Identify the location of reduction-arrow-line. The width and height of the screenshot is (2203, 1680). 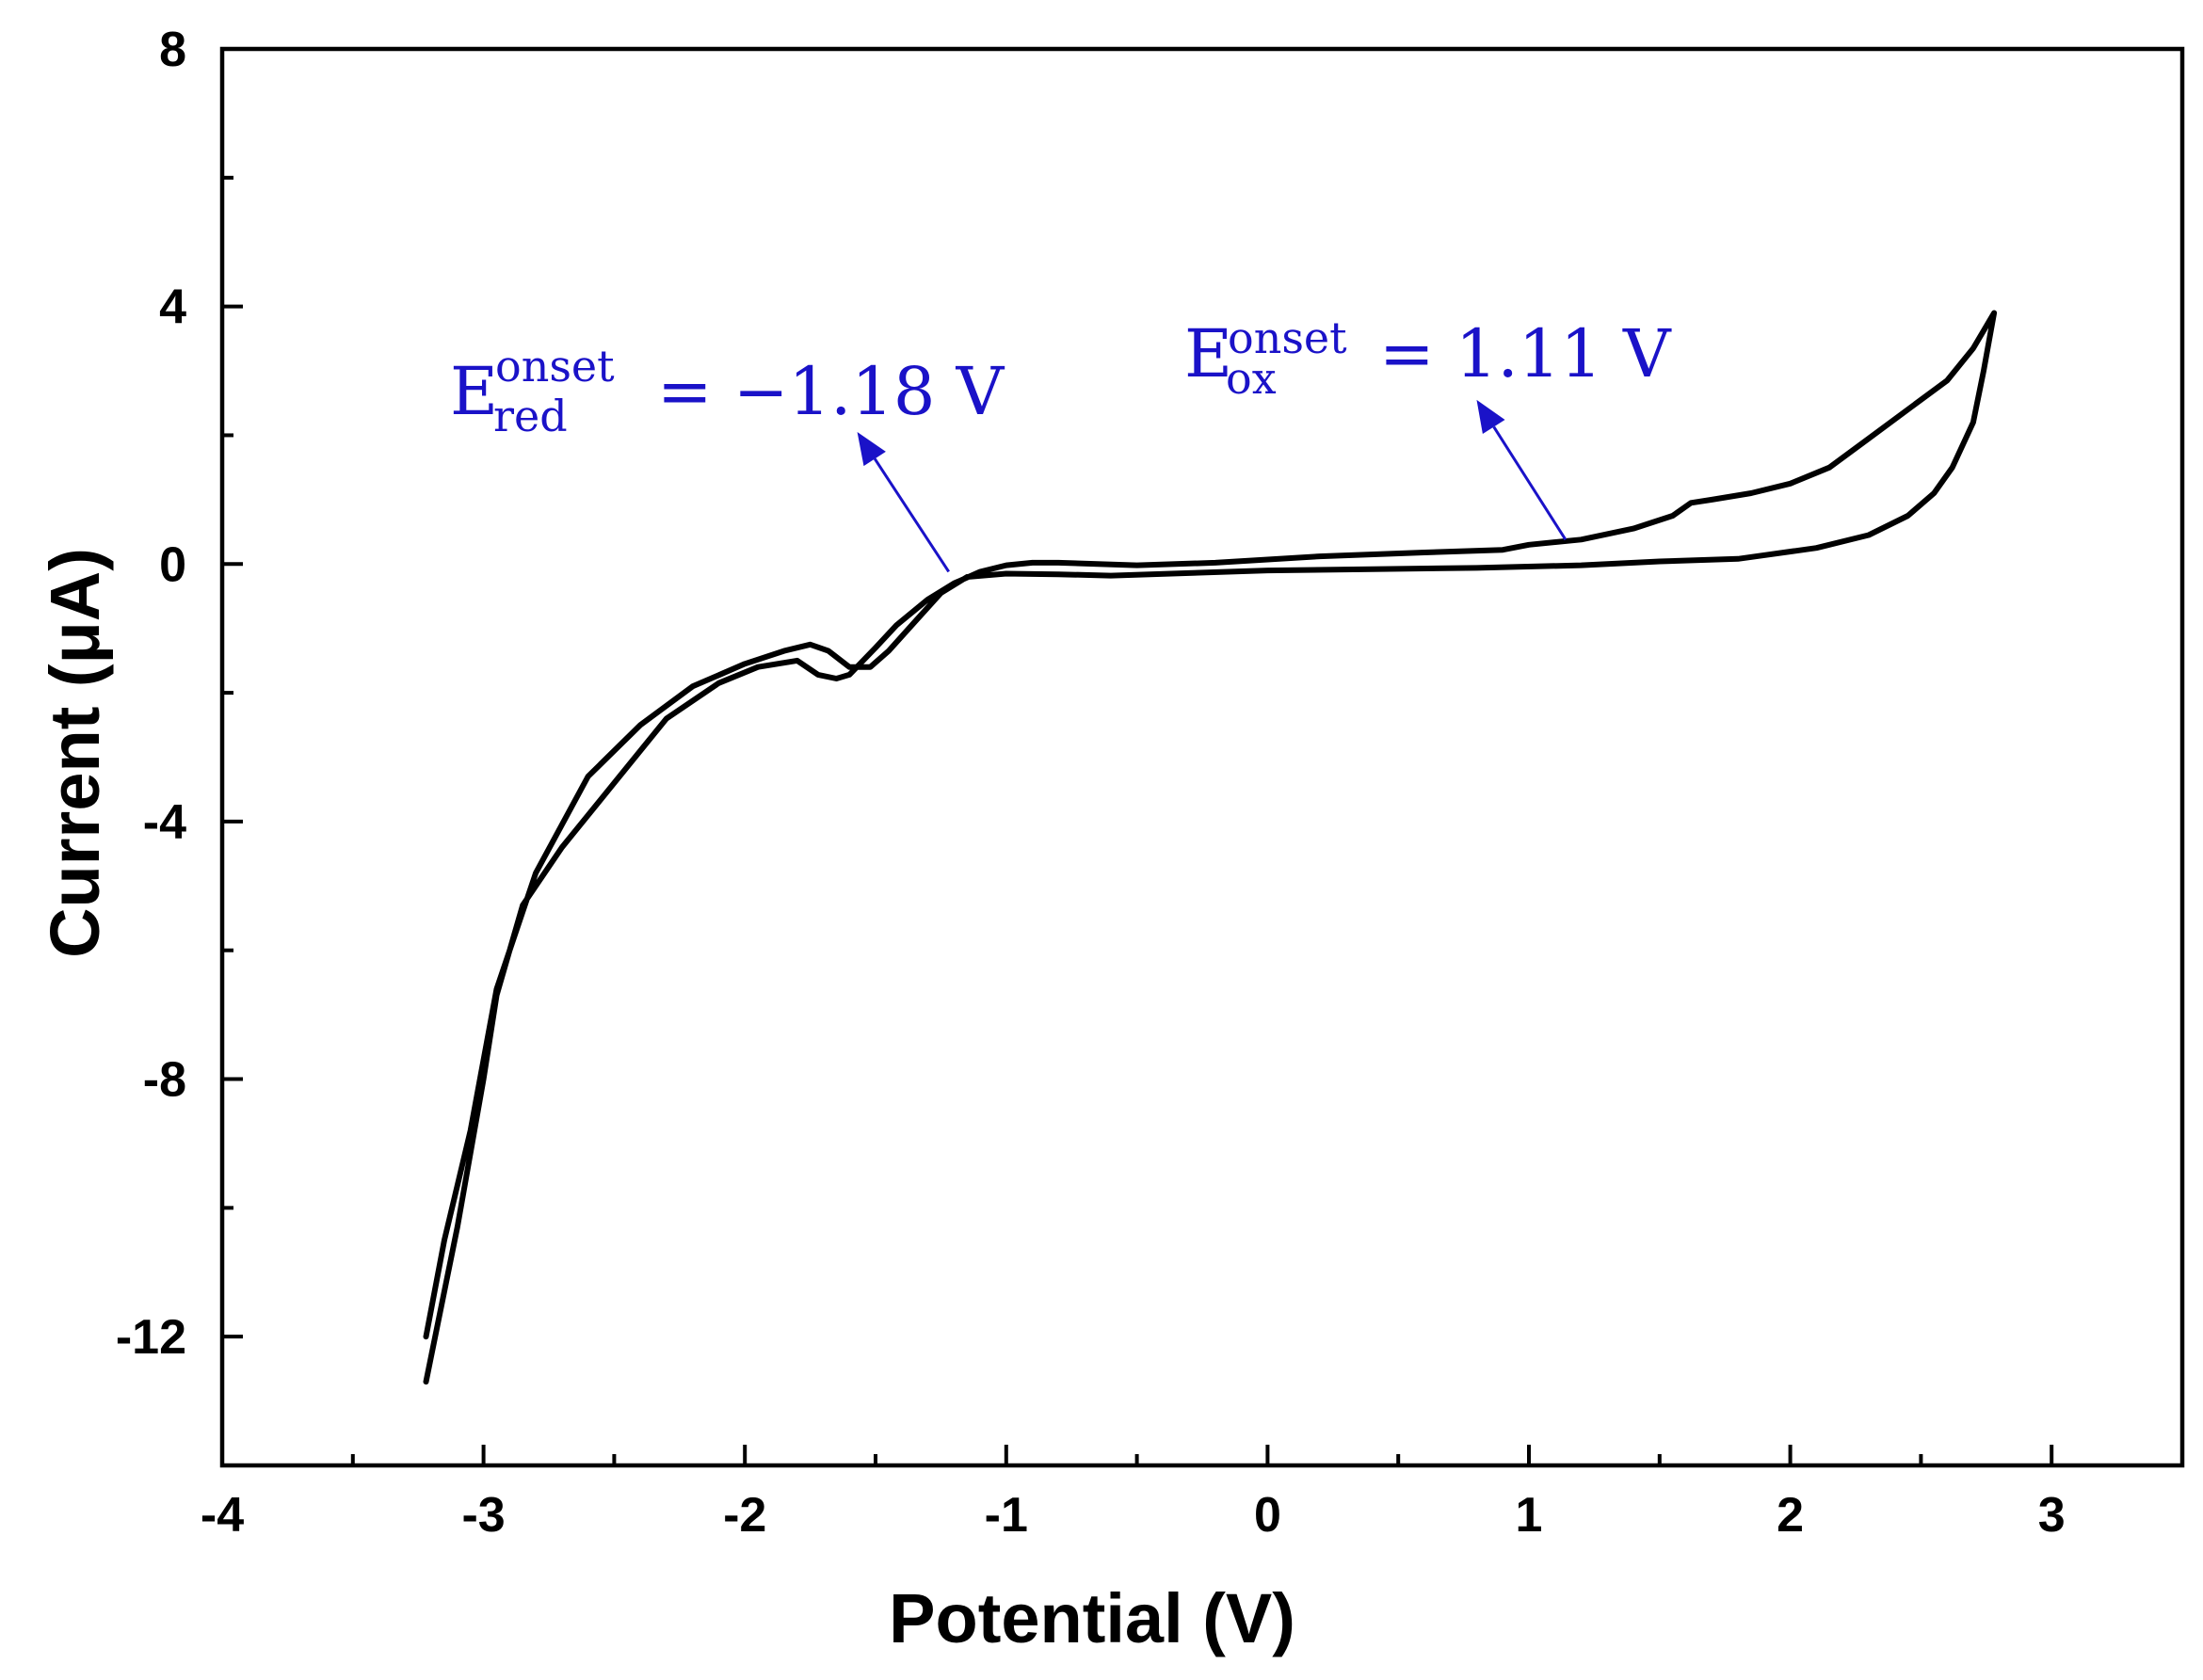
(911, 515).